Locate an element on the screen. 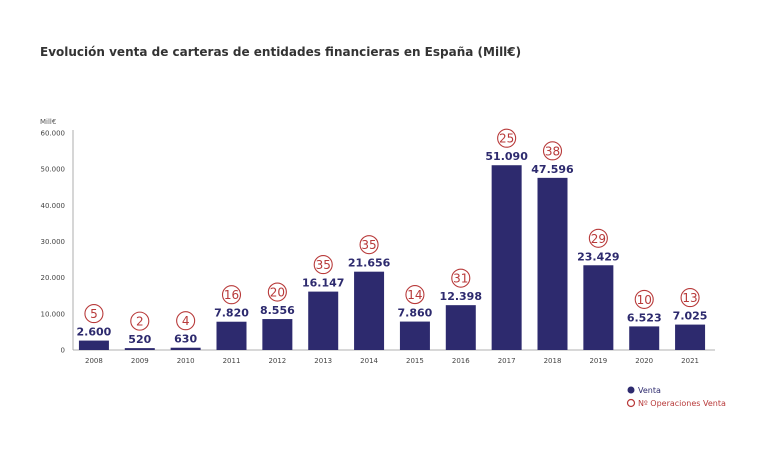 The width and height of the screenshot is (768, 456). y-tick-label: 10.000 is located at coordinates (53, 314).